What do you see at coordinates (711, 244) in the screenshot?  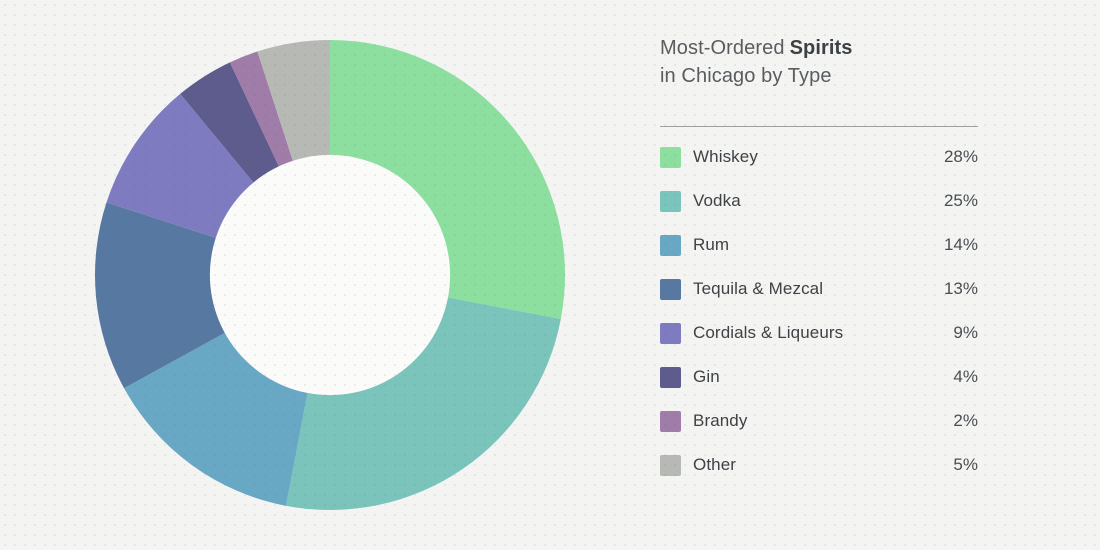 I see `legend-label: Rum` at bounding box center [711, 244].